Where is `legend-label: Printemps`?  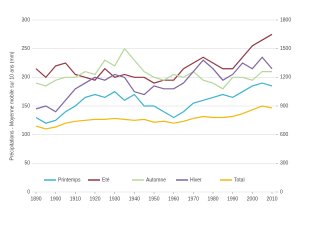
legend-label: Printemps is located at coordinates (69, 180).